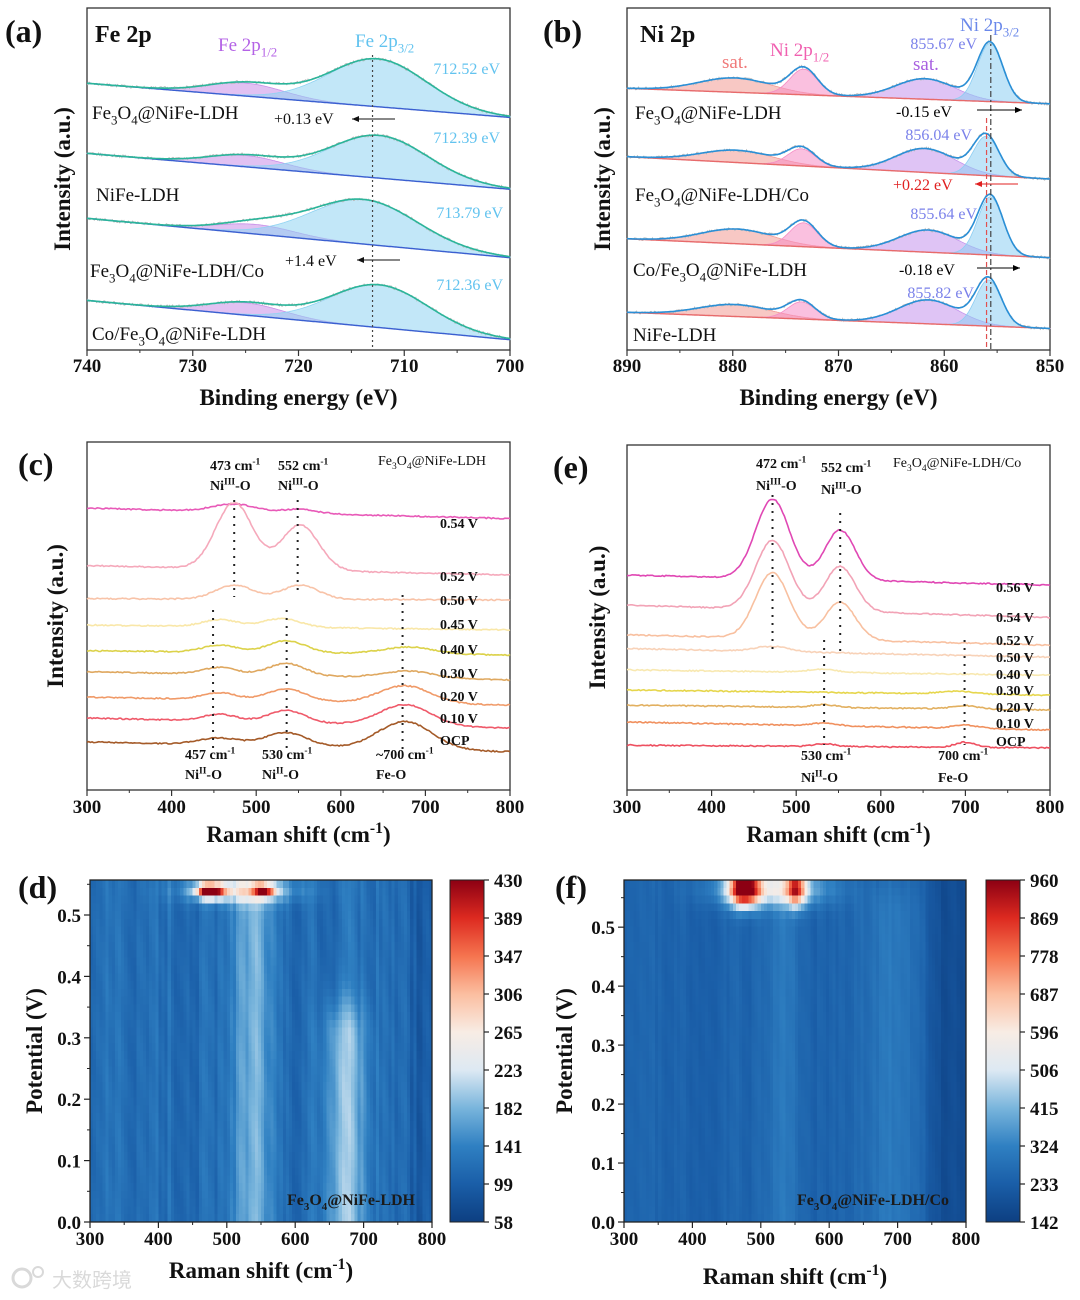  I want to click on potential-label: 0.54 V, so click(459, 524).